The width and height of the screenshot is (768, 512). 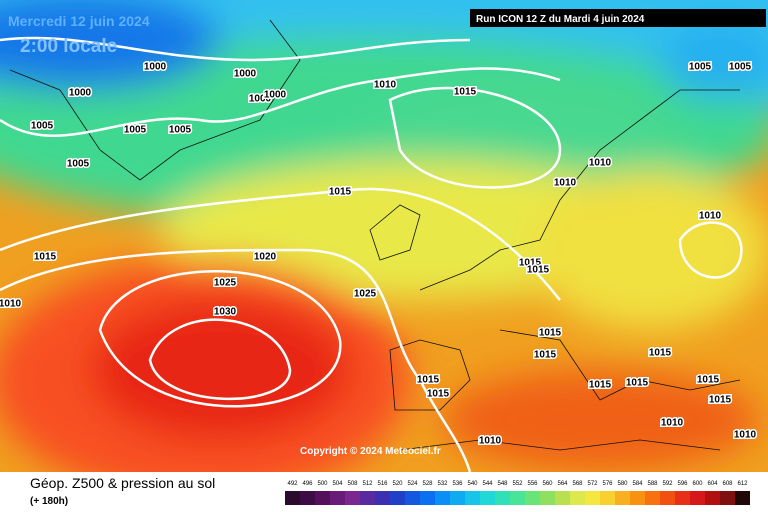 I want to click on scale-label: 604, so click(x=712, y=484).